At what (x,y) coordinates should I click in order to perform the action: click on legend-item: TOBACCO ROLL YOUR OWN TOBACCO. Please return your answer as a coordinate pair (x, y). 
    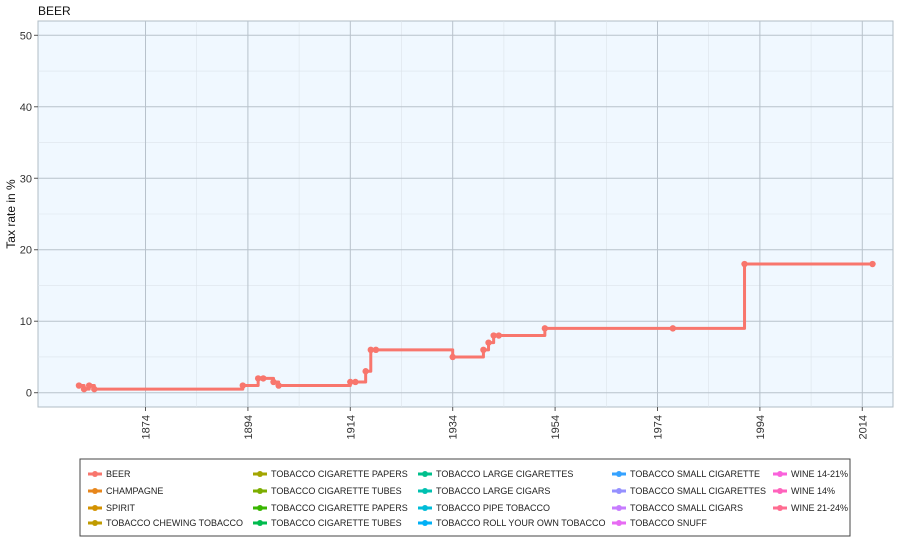
    Looking at the image, I should click on (512, 523).